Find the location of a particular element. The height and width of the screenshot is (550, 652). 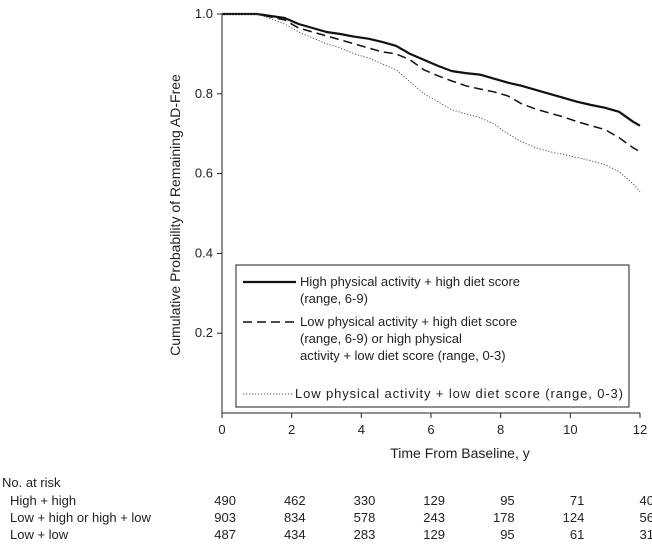

at-risk-row-label: Low + high or high + low is located at coordinates (80, 517).